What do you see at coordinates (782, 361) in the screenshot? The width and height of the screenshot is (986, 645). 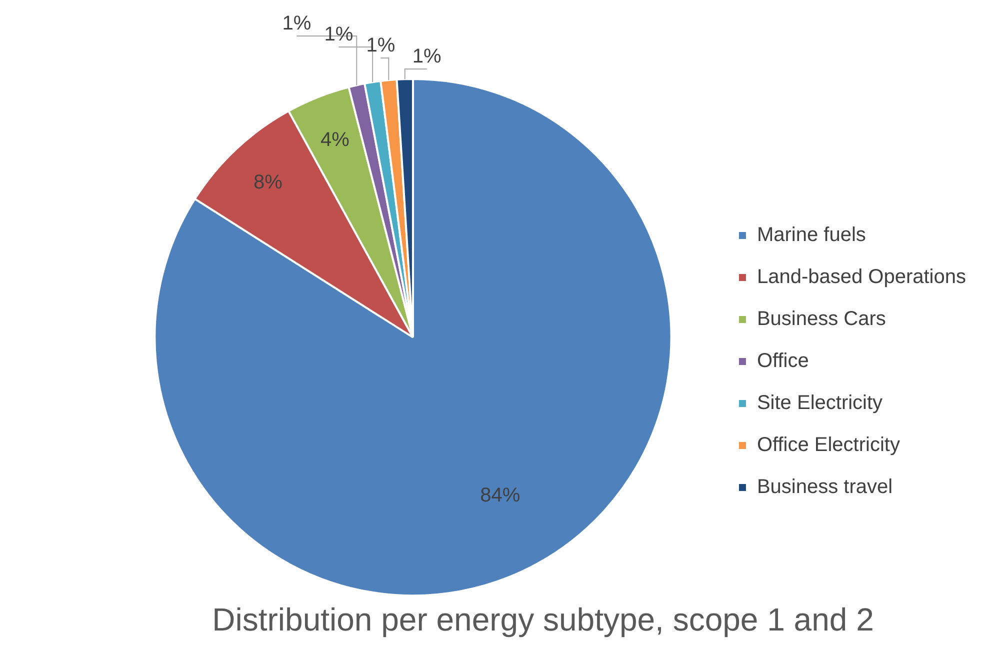 I see `legend-label: Office` at bounding box center [782, 361].